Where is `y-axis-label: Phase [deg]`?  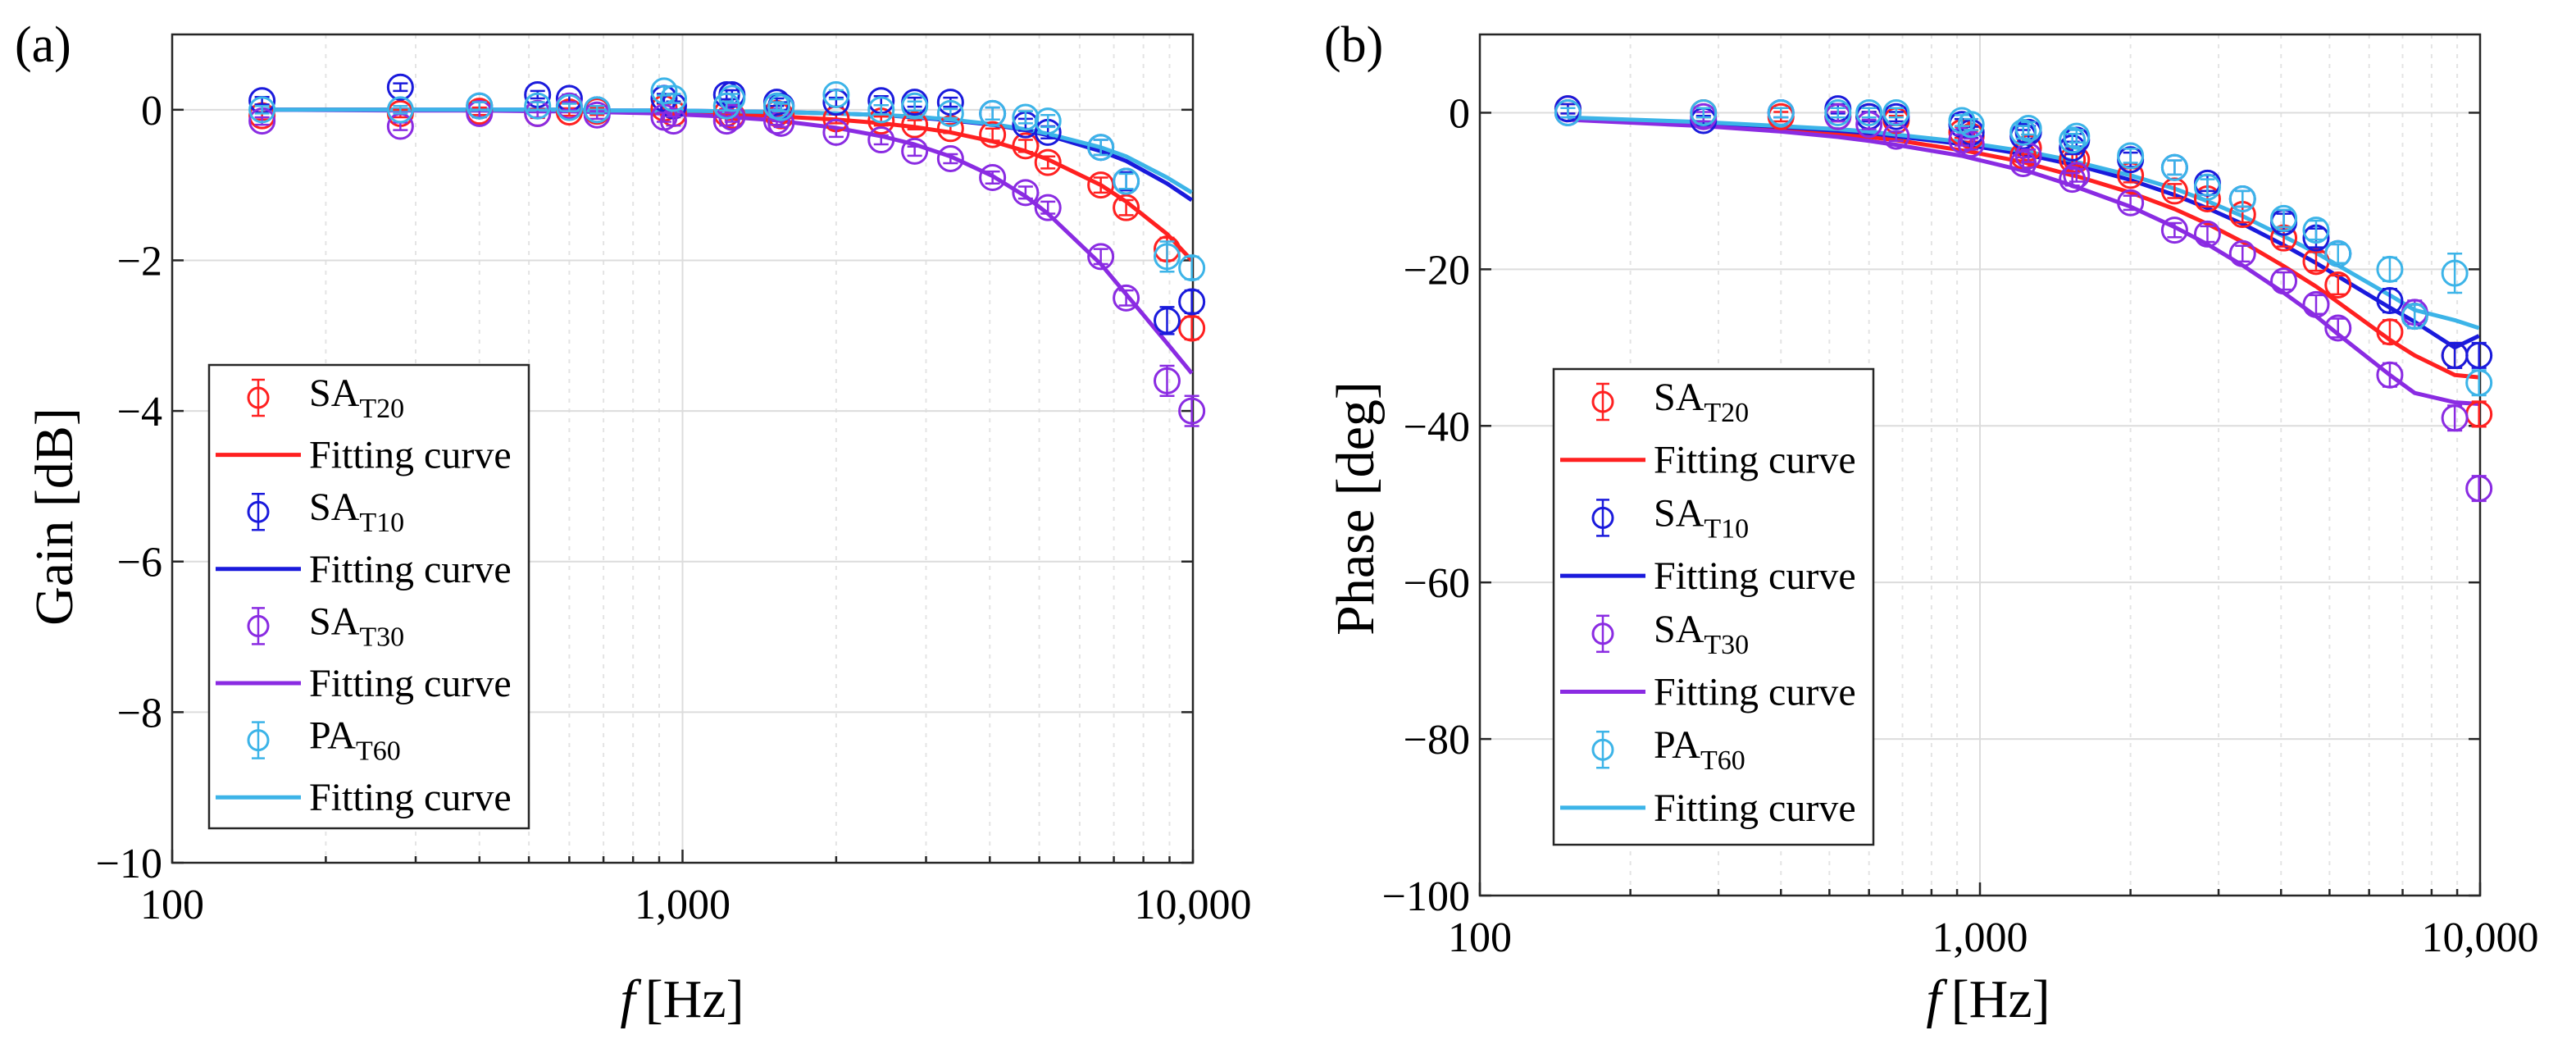
y-axis-label: Phase [deg] is located at coordinates (1356, 508).